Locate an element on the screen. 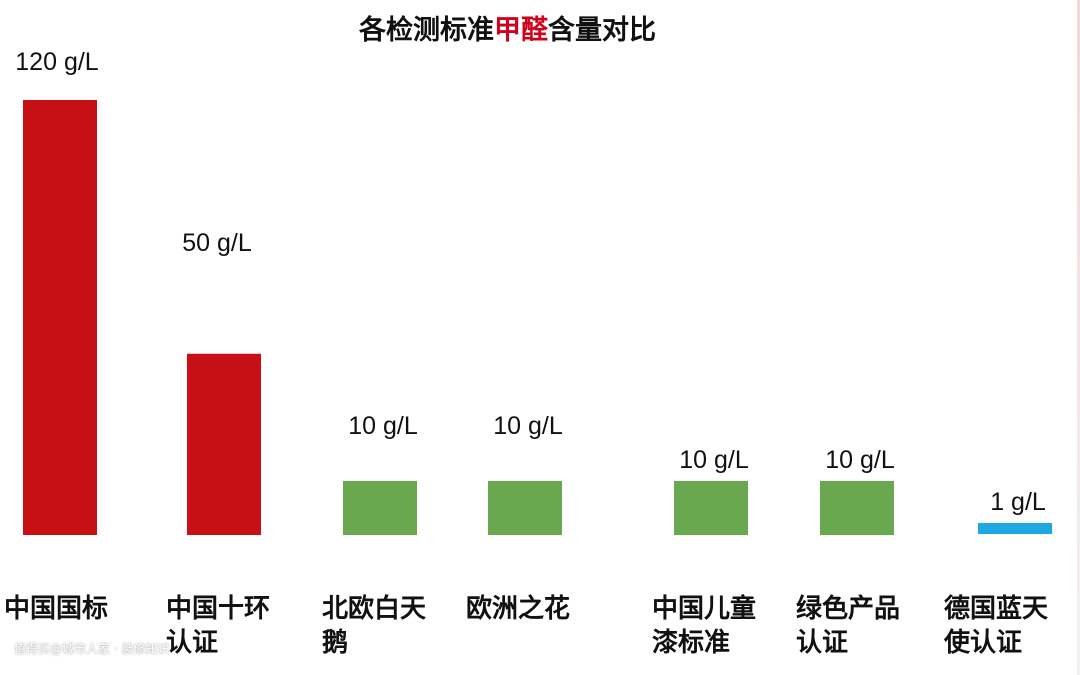  right-edge-strip is located at coordinates (1078, 337).